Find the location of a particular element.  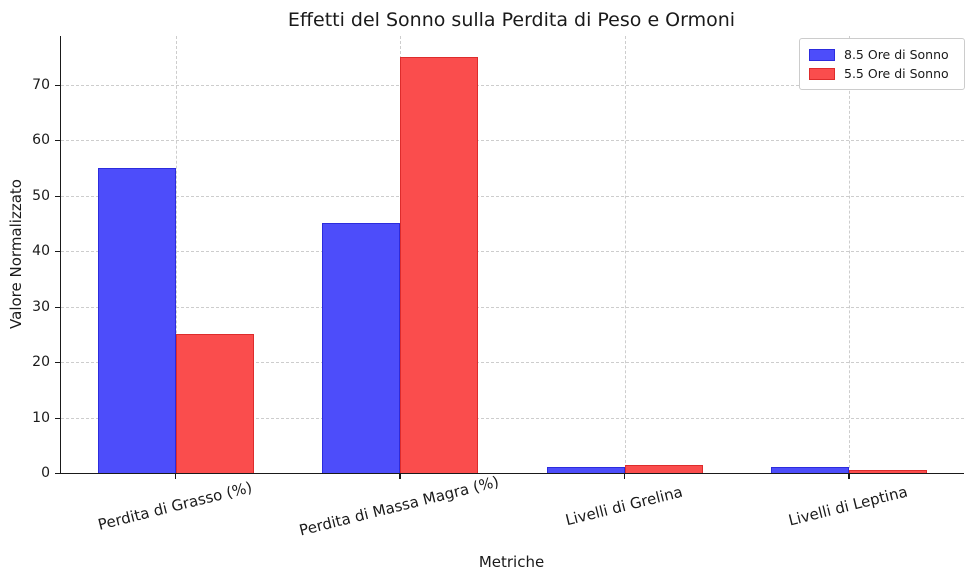

bar-series0-cat0 is located at coordinates (136, 320).